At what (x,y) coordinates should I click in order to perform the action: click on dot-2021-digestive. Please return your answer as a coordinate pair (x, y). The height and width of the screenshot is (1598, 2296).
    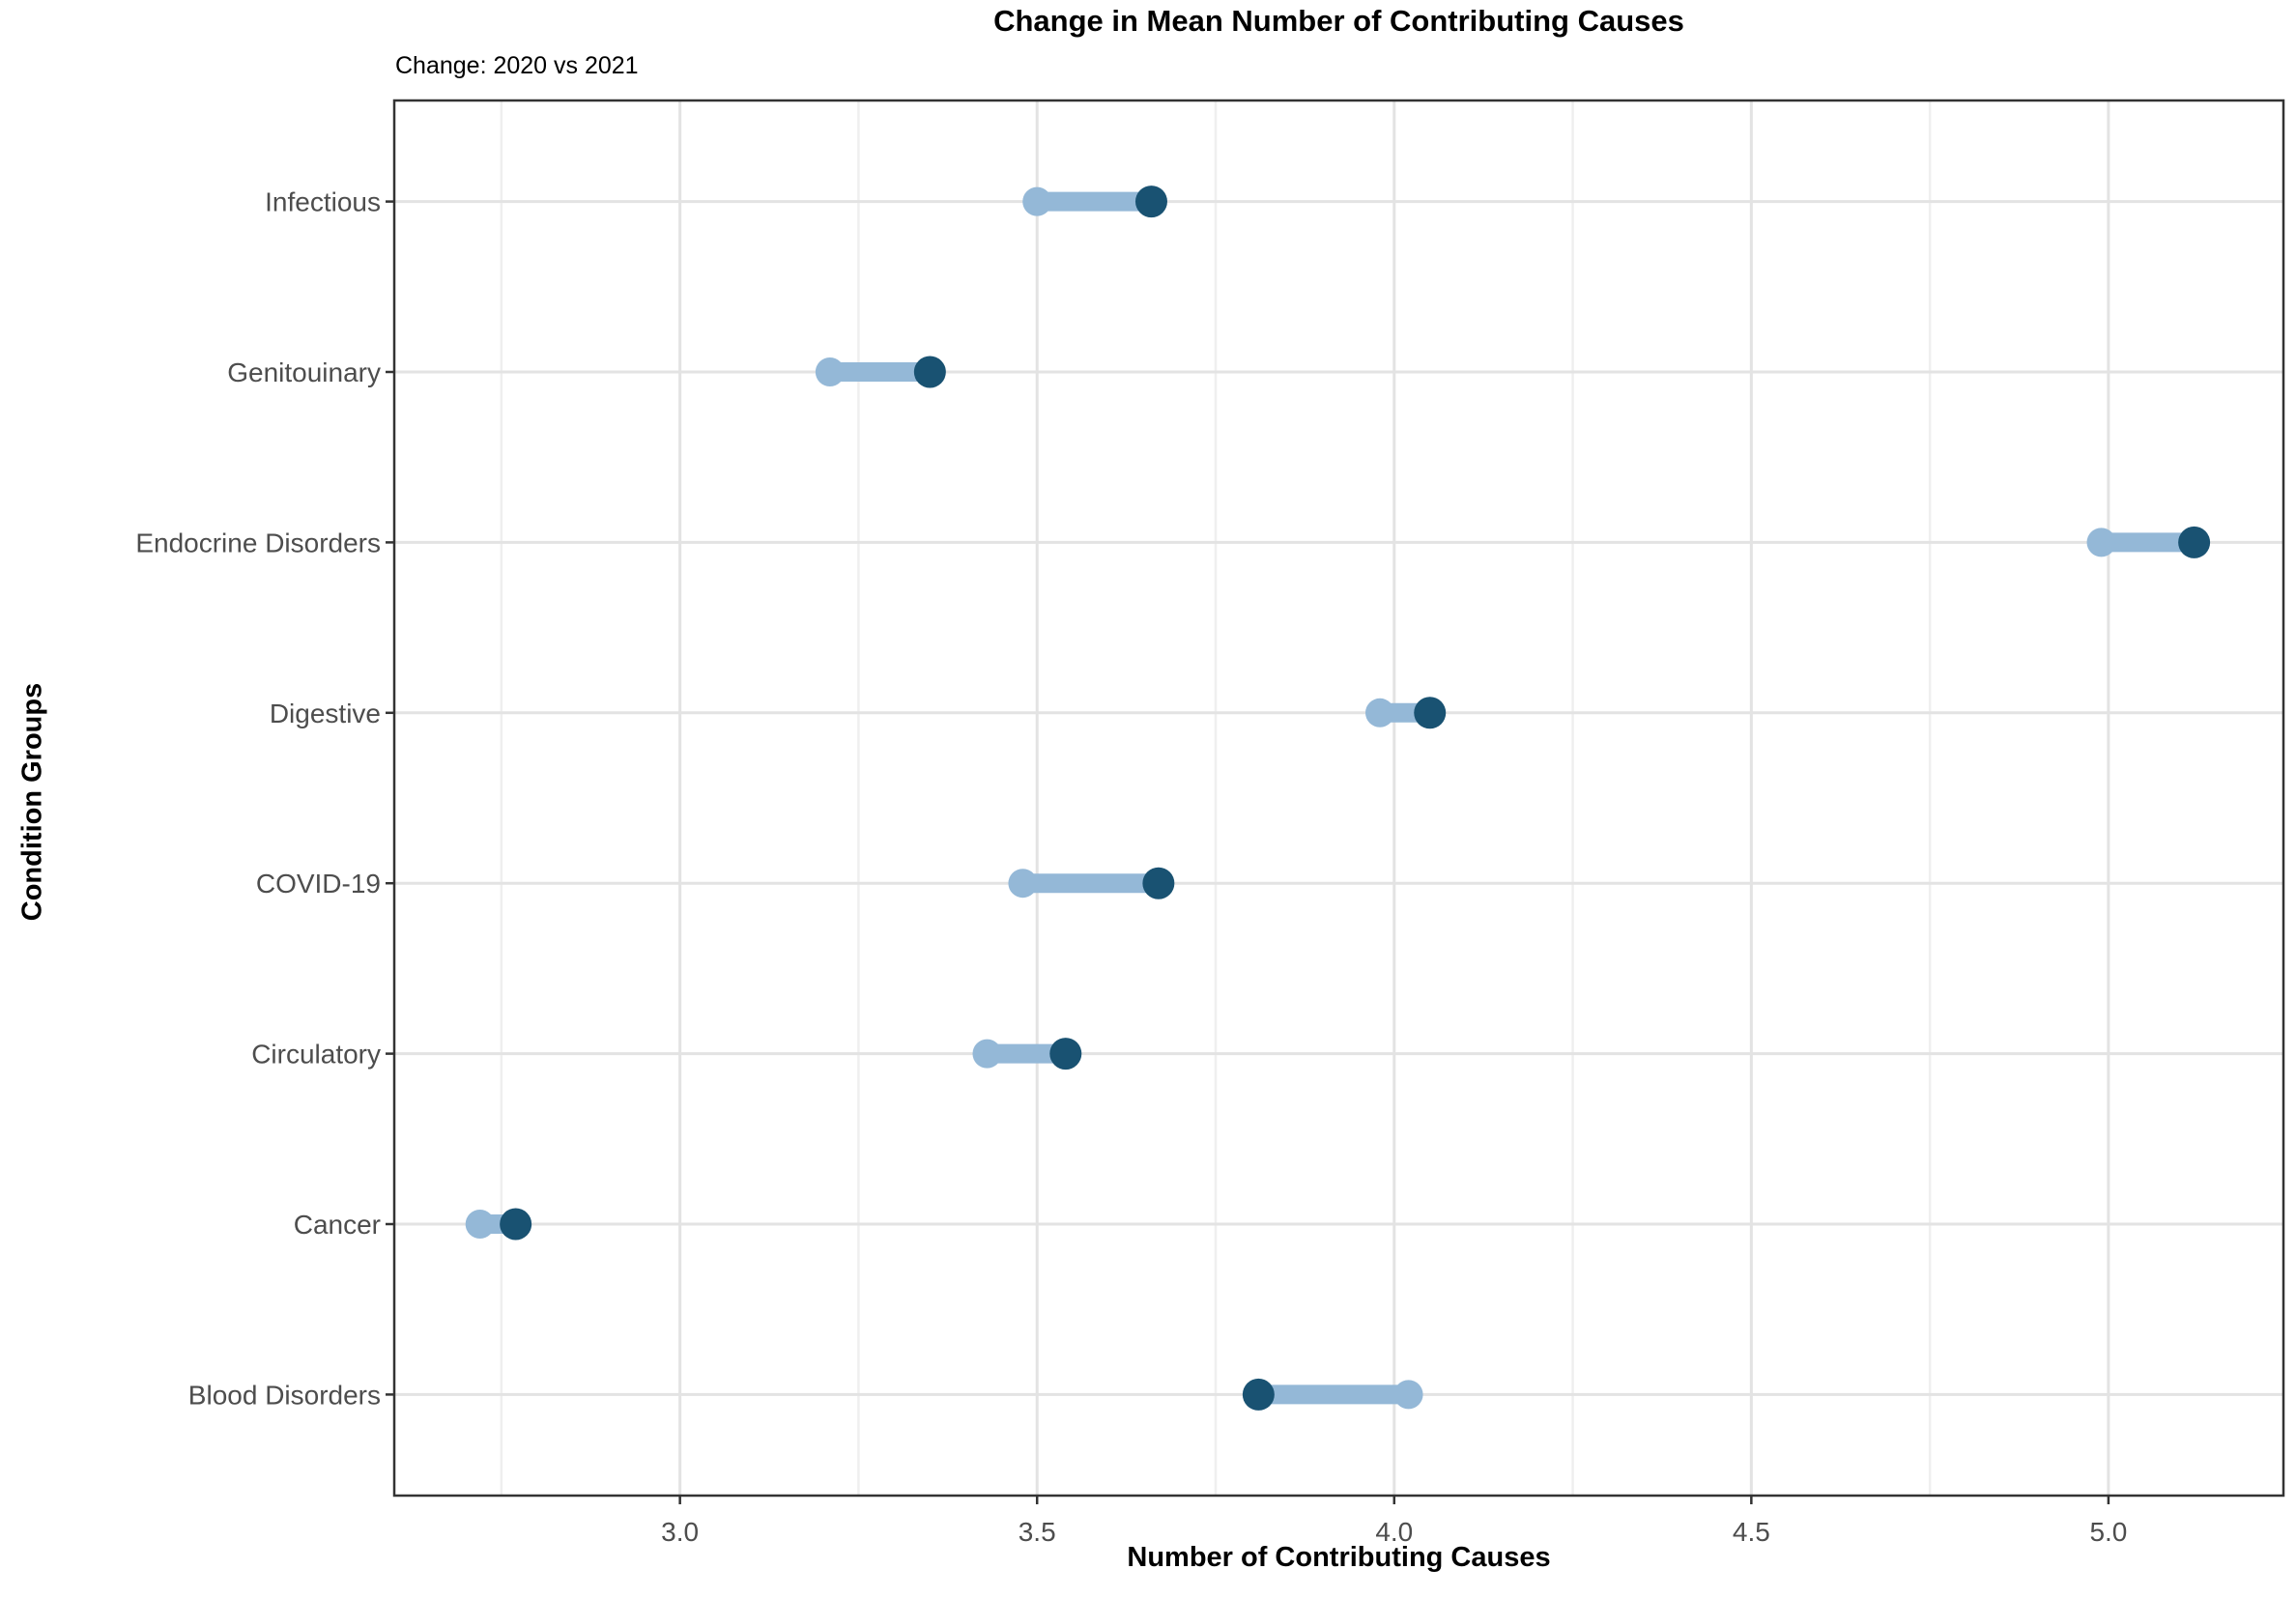
    Looking at the image, I should click on (1430, 713).